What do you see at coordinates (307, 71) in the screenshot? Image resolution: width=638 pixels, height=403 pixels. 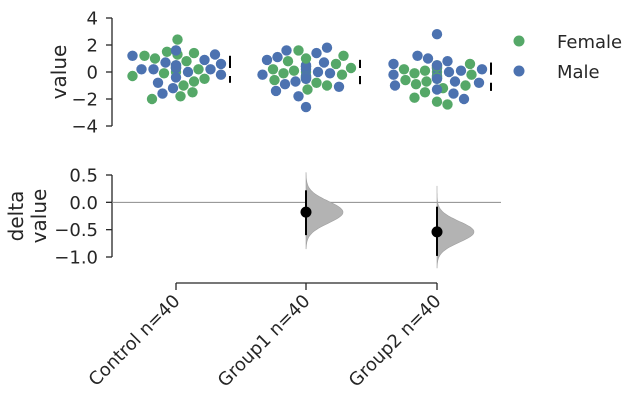 I see `swarm-points` at bounding box center [307, 71].